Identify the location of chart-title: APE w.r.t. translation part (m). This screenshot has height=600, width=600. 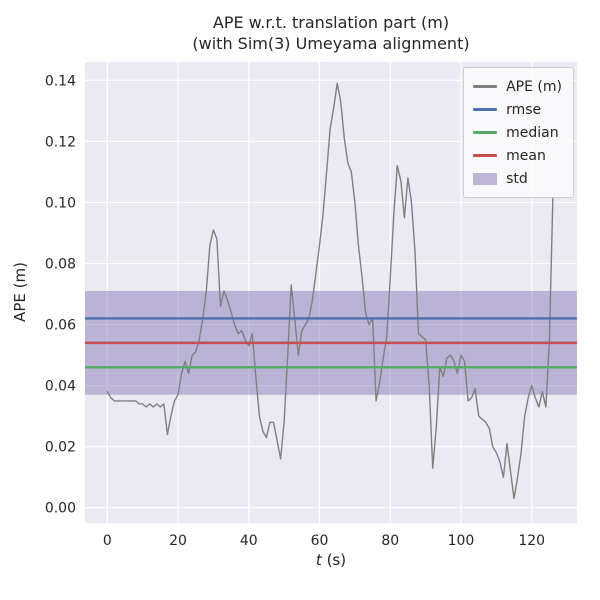
(331, 22).